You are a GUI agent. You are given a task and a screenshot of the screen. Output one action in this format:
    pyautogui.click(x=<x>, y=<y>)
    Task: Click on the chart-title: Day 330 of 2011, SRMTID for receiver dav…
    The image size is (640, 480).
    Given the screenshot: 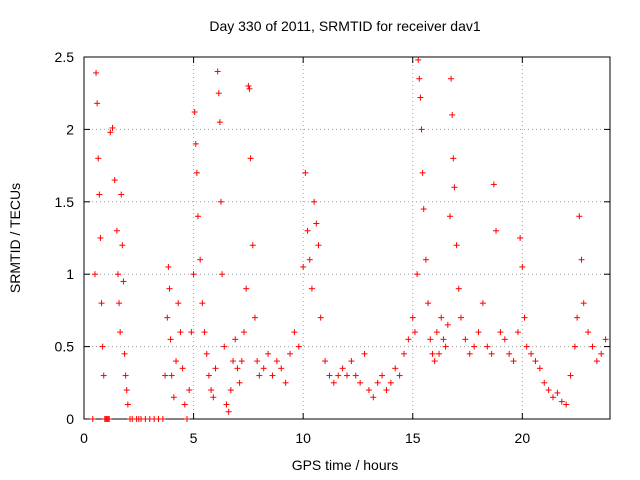 What is the action you would take?
    pyautogui.click(x=345, y=26)
    